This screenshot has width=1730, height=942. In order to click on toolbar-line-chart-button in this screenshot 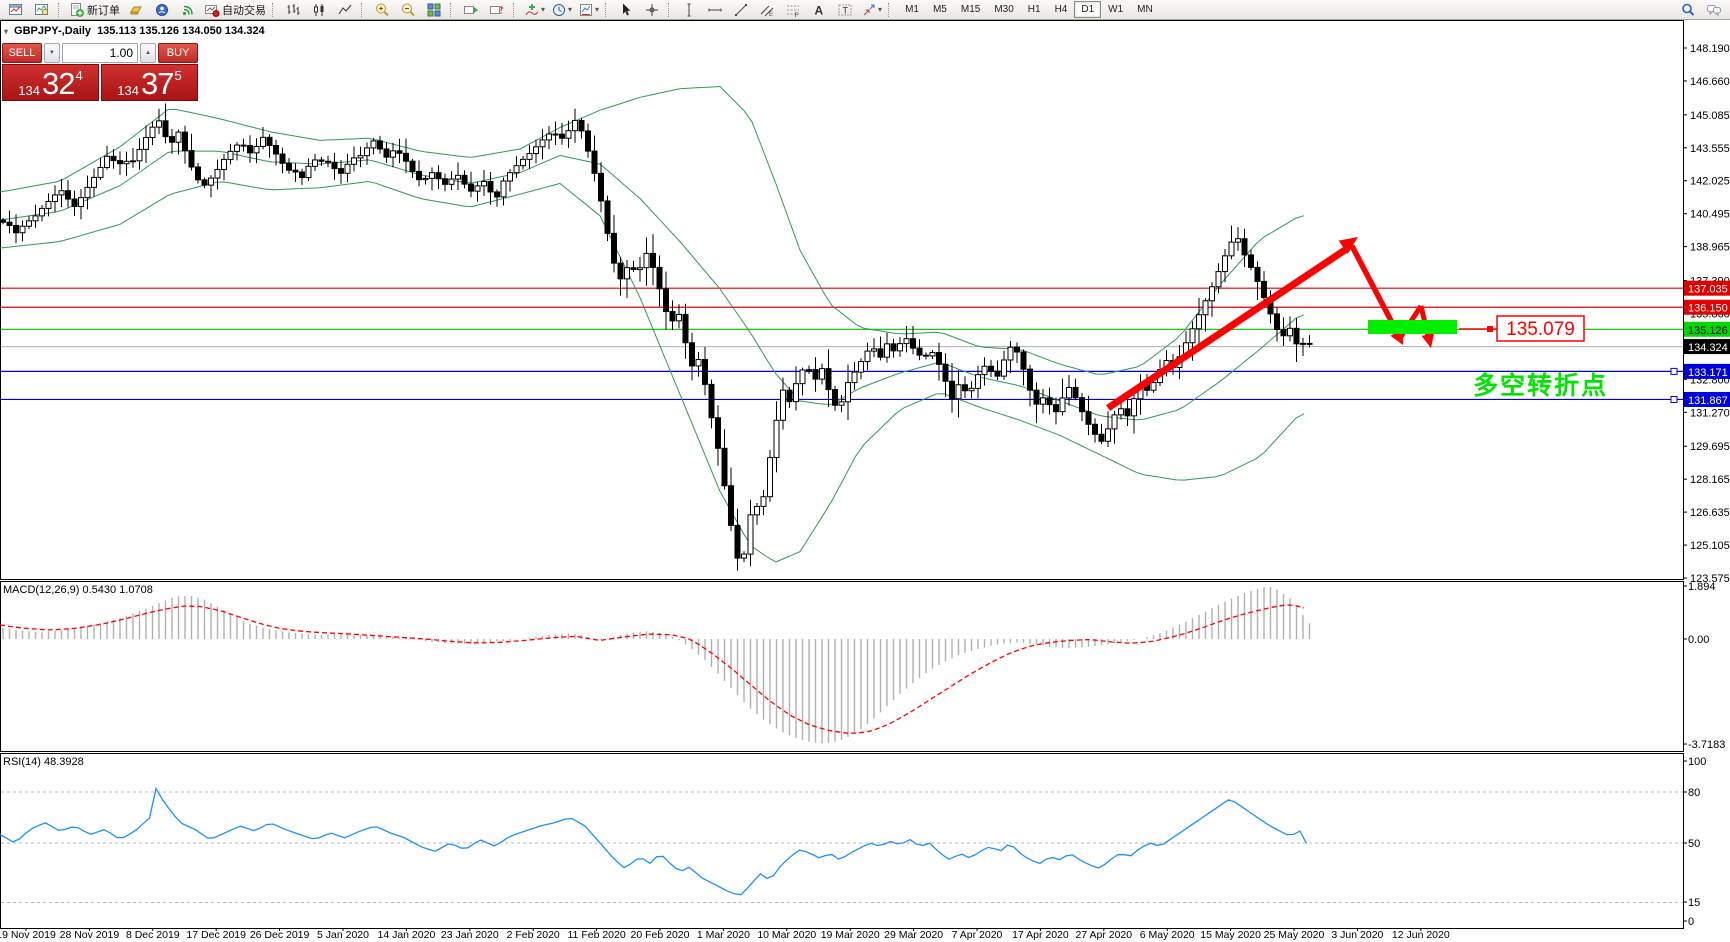, I will do `click(345, 10)`.